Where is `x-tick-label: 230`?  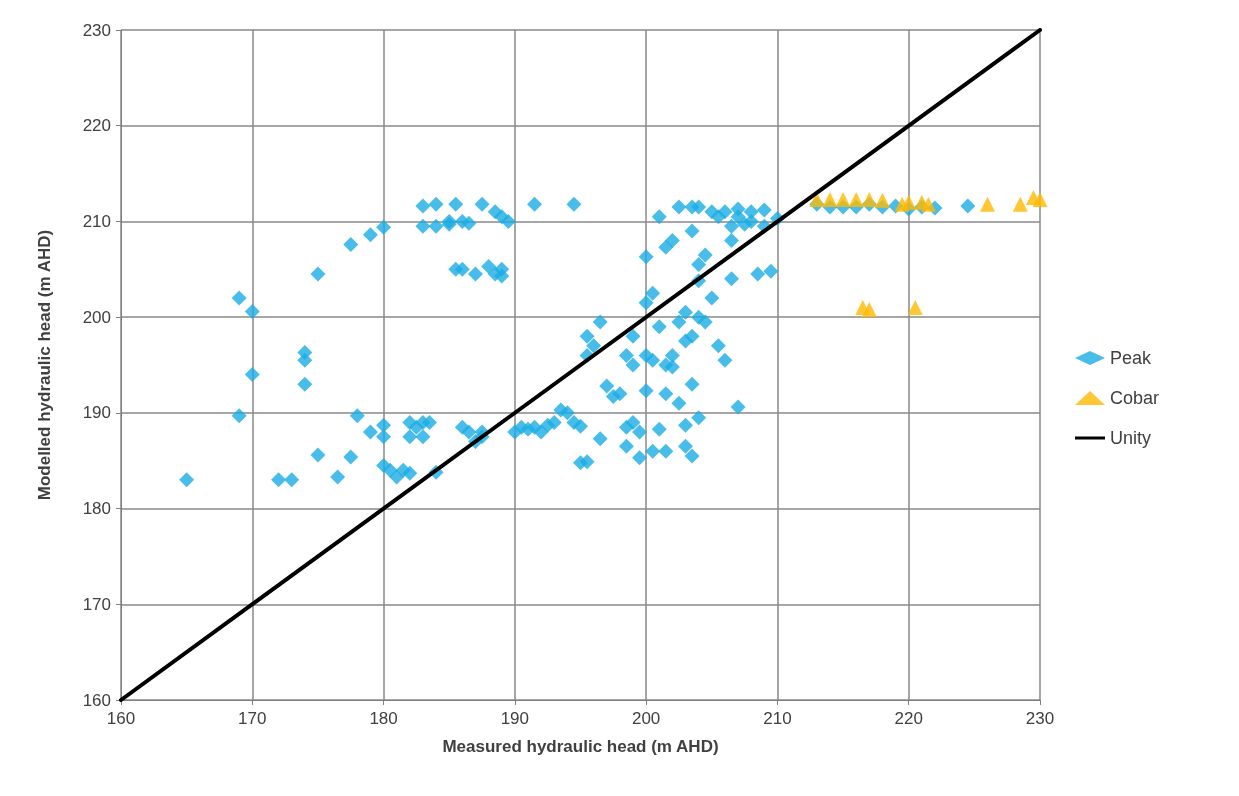 x-tick-label: 230 is located at coordinates (1040, 718).